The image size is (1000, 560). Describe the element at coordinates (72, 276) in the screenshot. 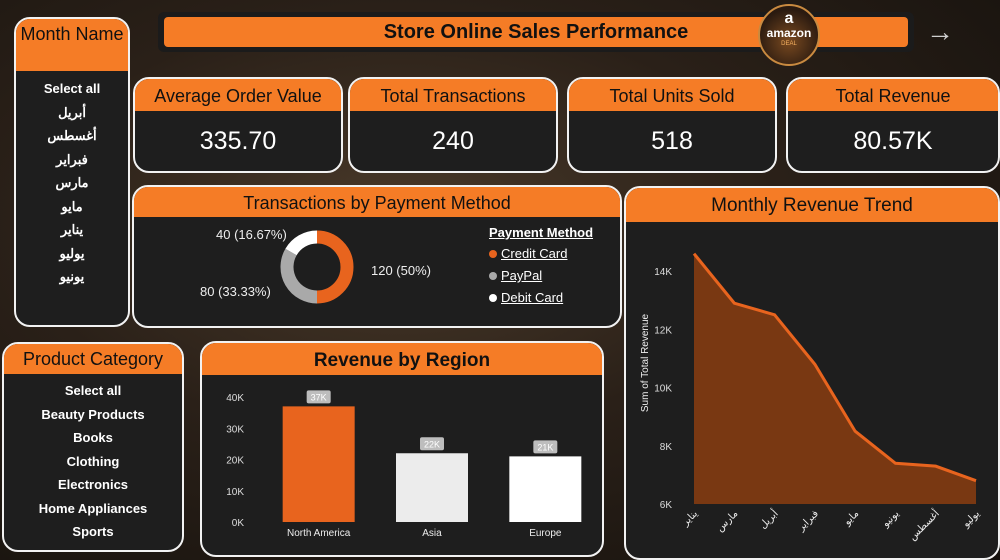

I see `month-item: يونيو` at that location.